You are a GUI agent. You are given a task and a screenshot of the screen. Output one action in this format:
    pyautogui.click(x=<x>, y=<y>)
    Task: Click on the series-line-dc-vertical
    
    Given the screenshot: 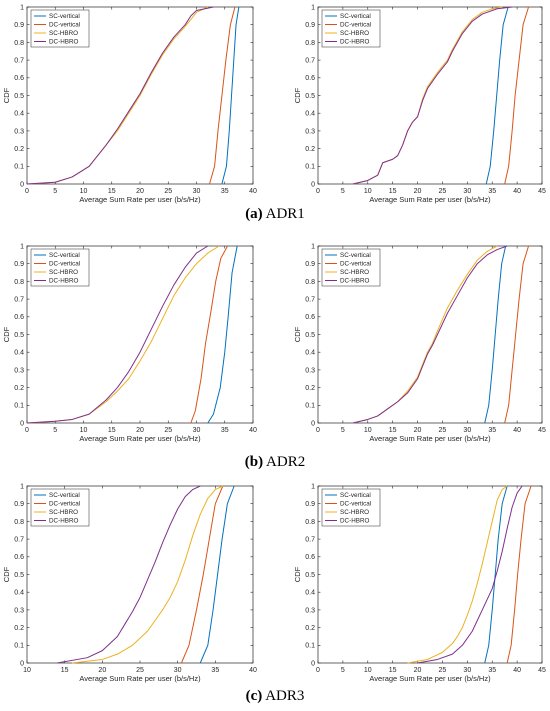 What is the action you would take?
    pyautogui.click(x=209, y=334)
    